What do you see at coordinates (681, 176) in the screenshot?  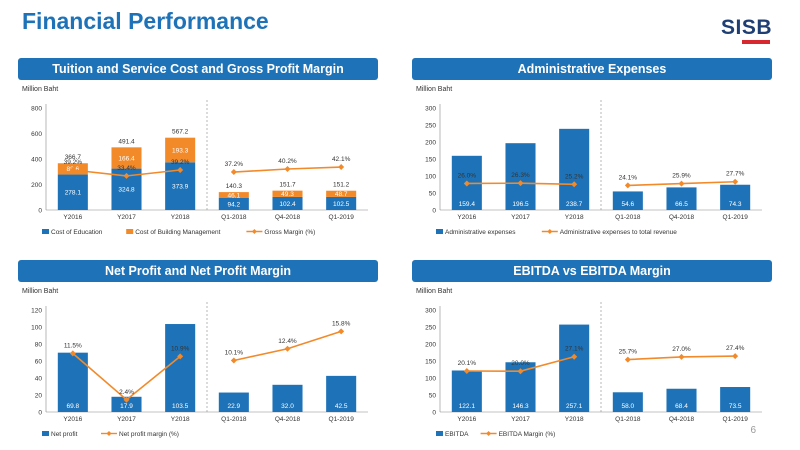 I see `margin-label: 25.9%` at bounding box center [681, 176].